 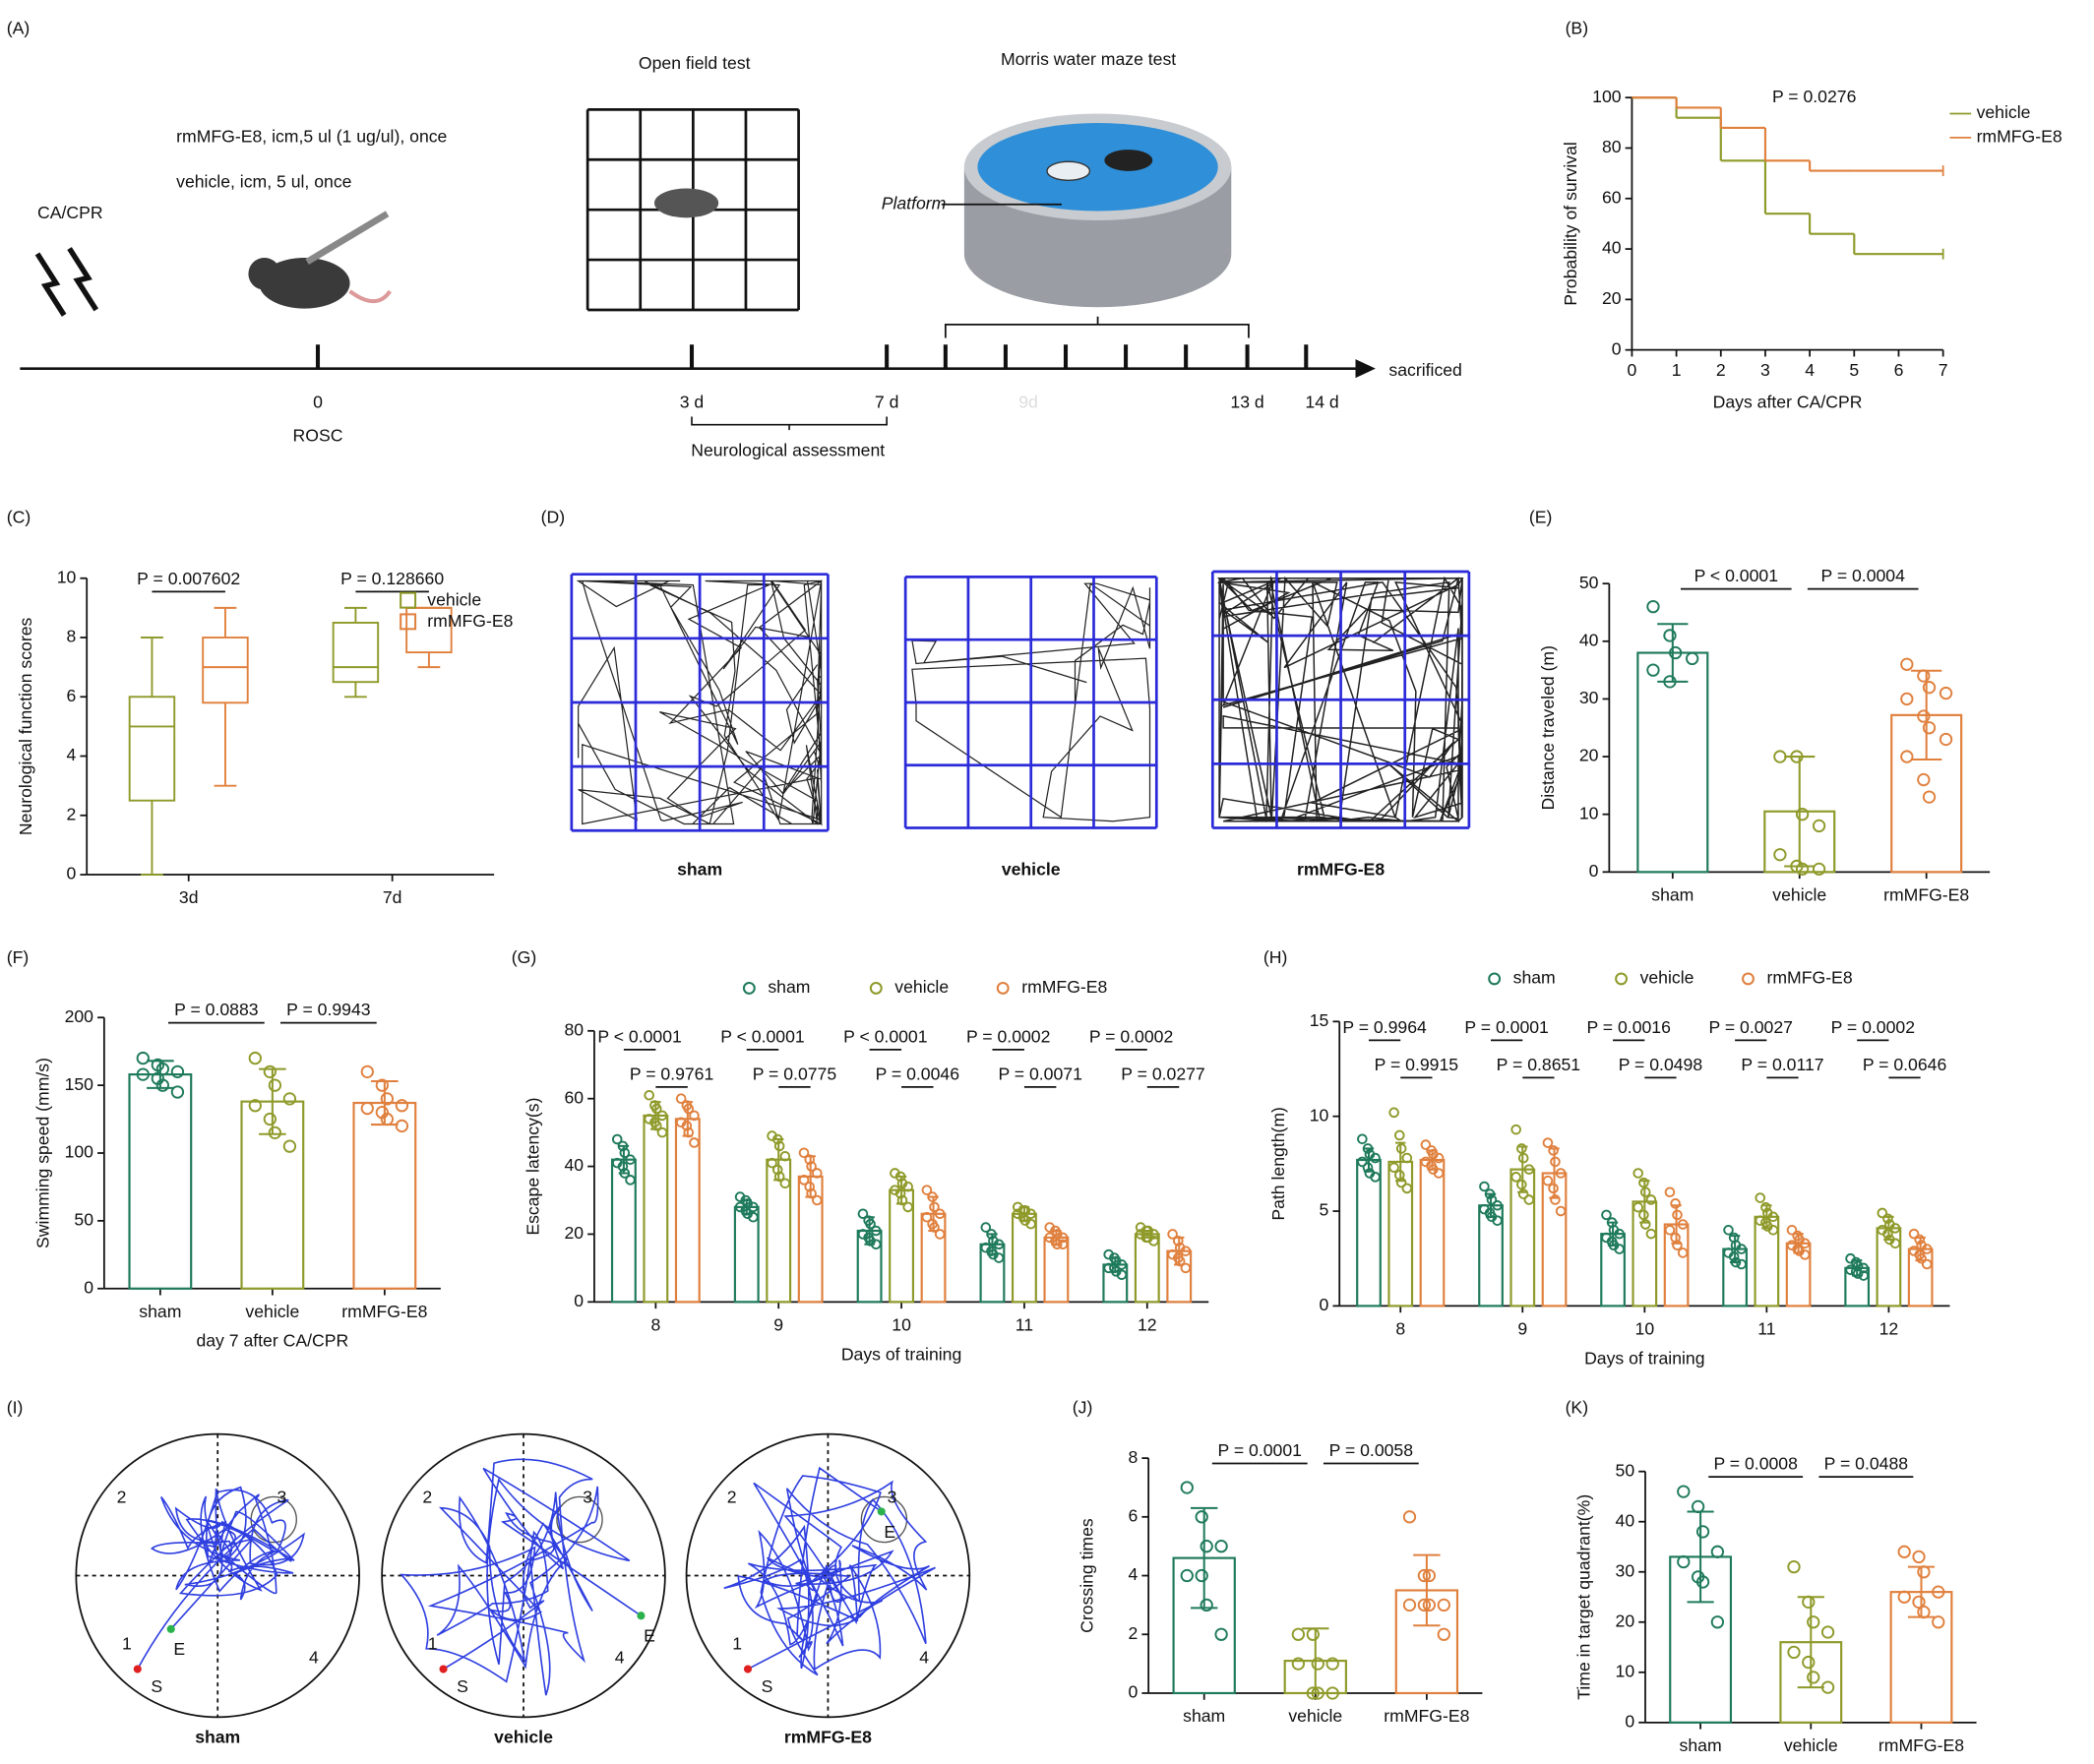 What do you see at coordinates (1417, 1064) in the screenshot?
I see `comparison-label: P = 0.9915` at bounding box center [1417, 1064].